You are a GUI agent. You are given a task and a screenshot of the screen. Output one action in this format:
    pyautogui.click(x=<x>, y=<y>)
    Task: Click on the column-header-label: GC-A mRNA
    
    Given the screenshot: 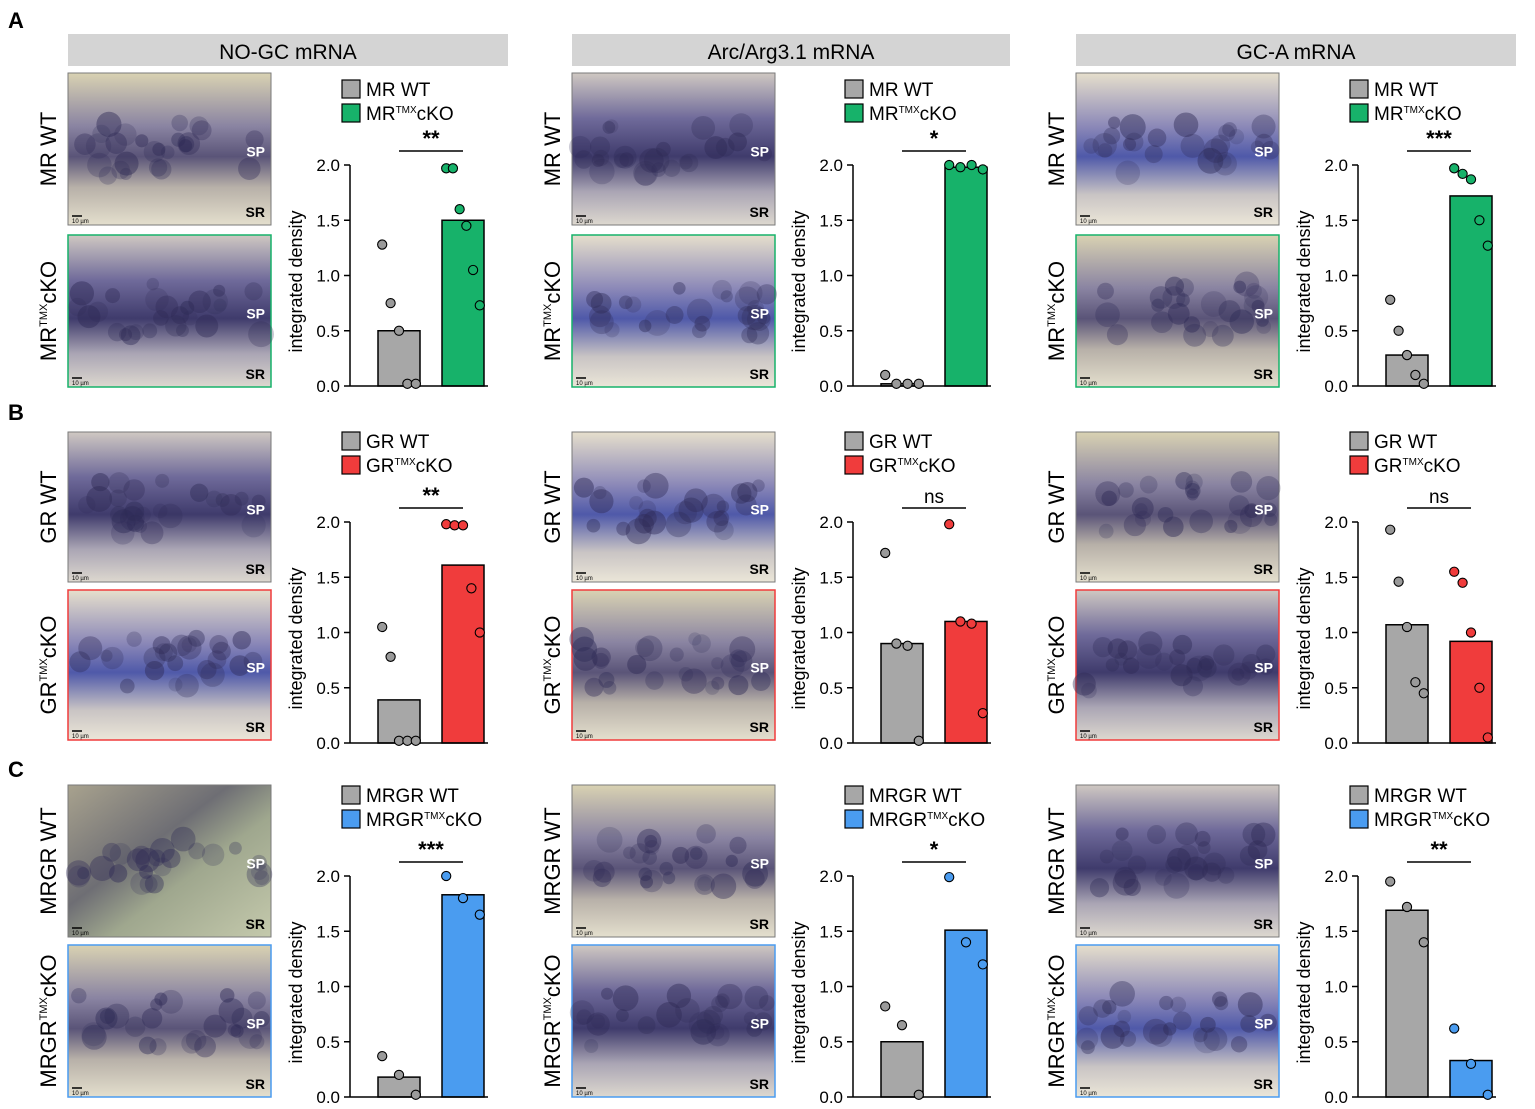 What is the action you would take?
    pyautogui.click(x=1295, y=52)
    